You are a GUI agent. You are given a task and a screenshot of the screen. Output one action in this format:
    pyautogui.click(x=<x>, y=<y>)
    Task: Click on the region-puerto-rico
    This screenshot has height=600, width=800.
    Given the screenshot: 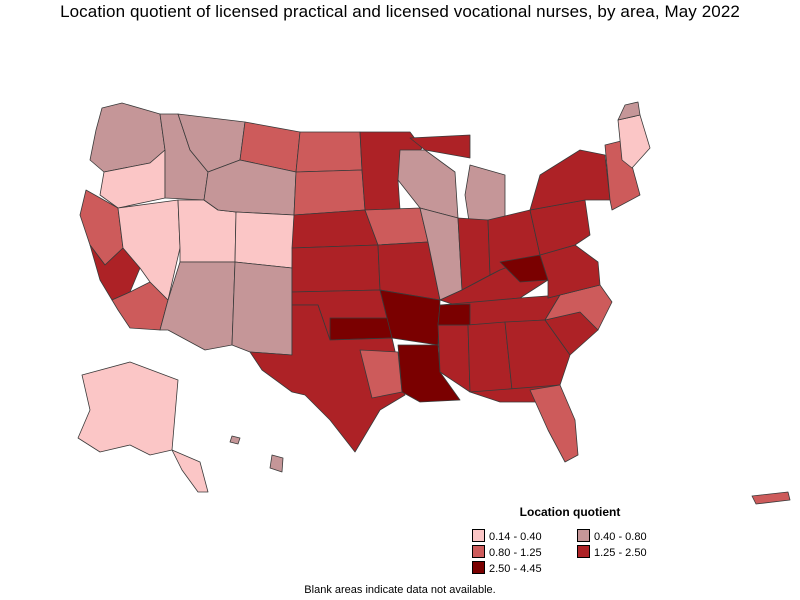 What is the action you would take?
    pyautogui.click(x=771, y=498)
    